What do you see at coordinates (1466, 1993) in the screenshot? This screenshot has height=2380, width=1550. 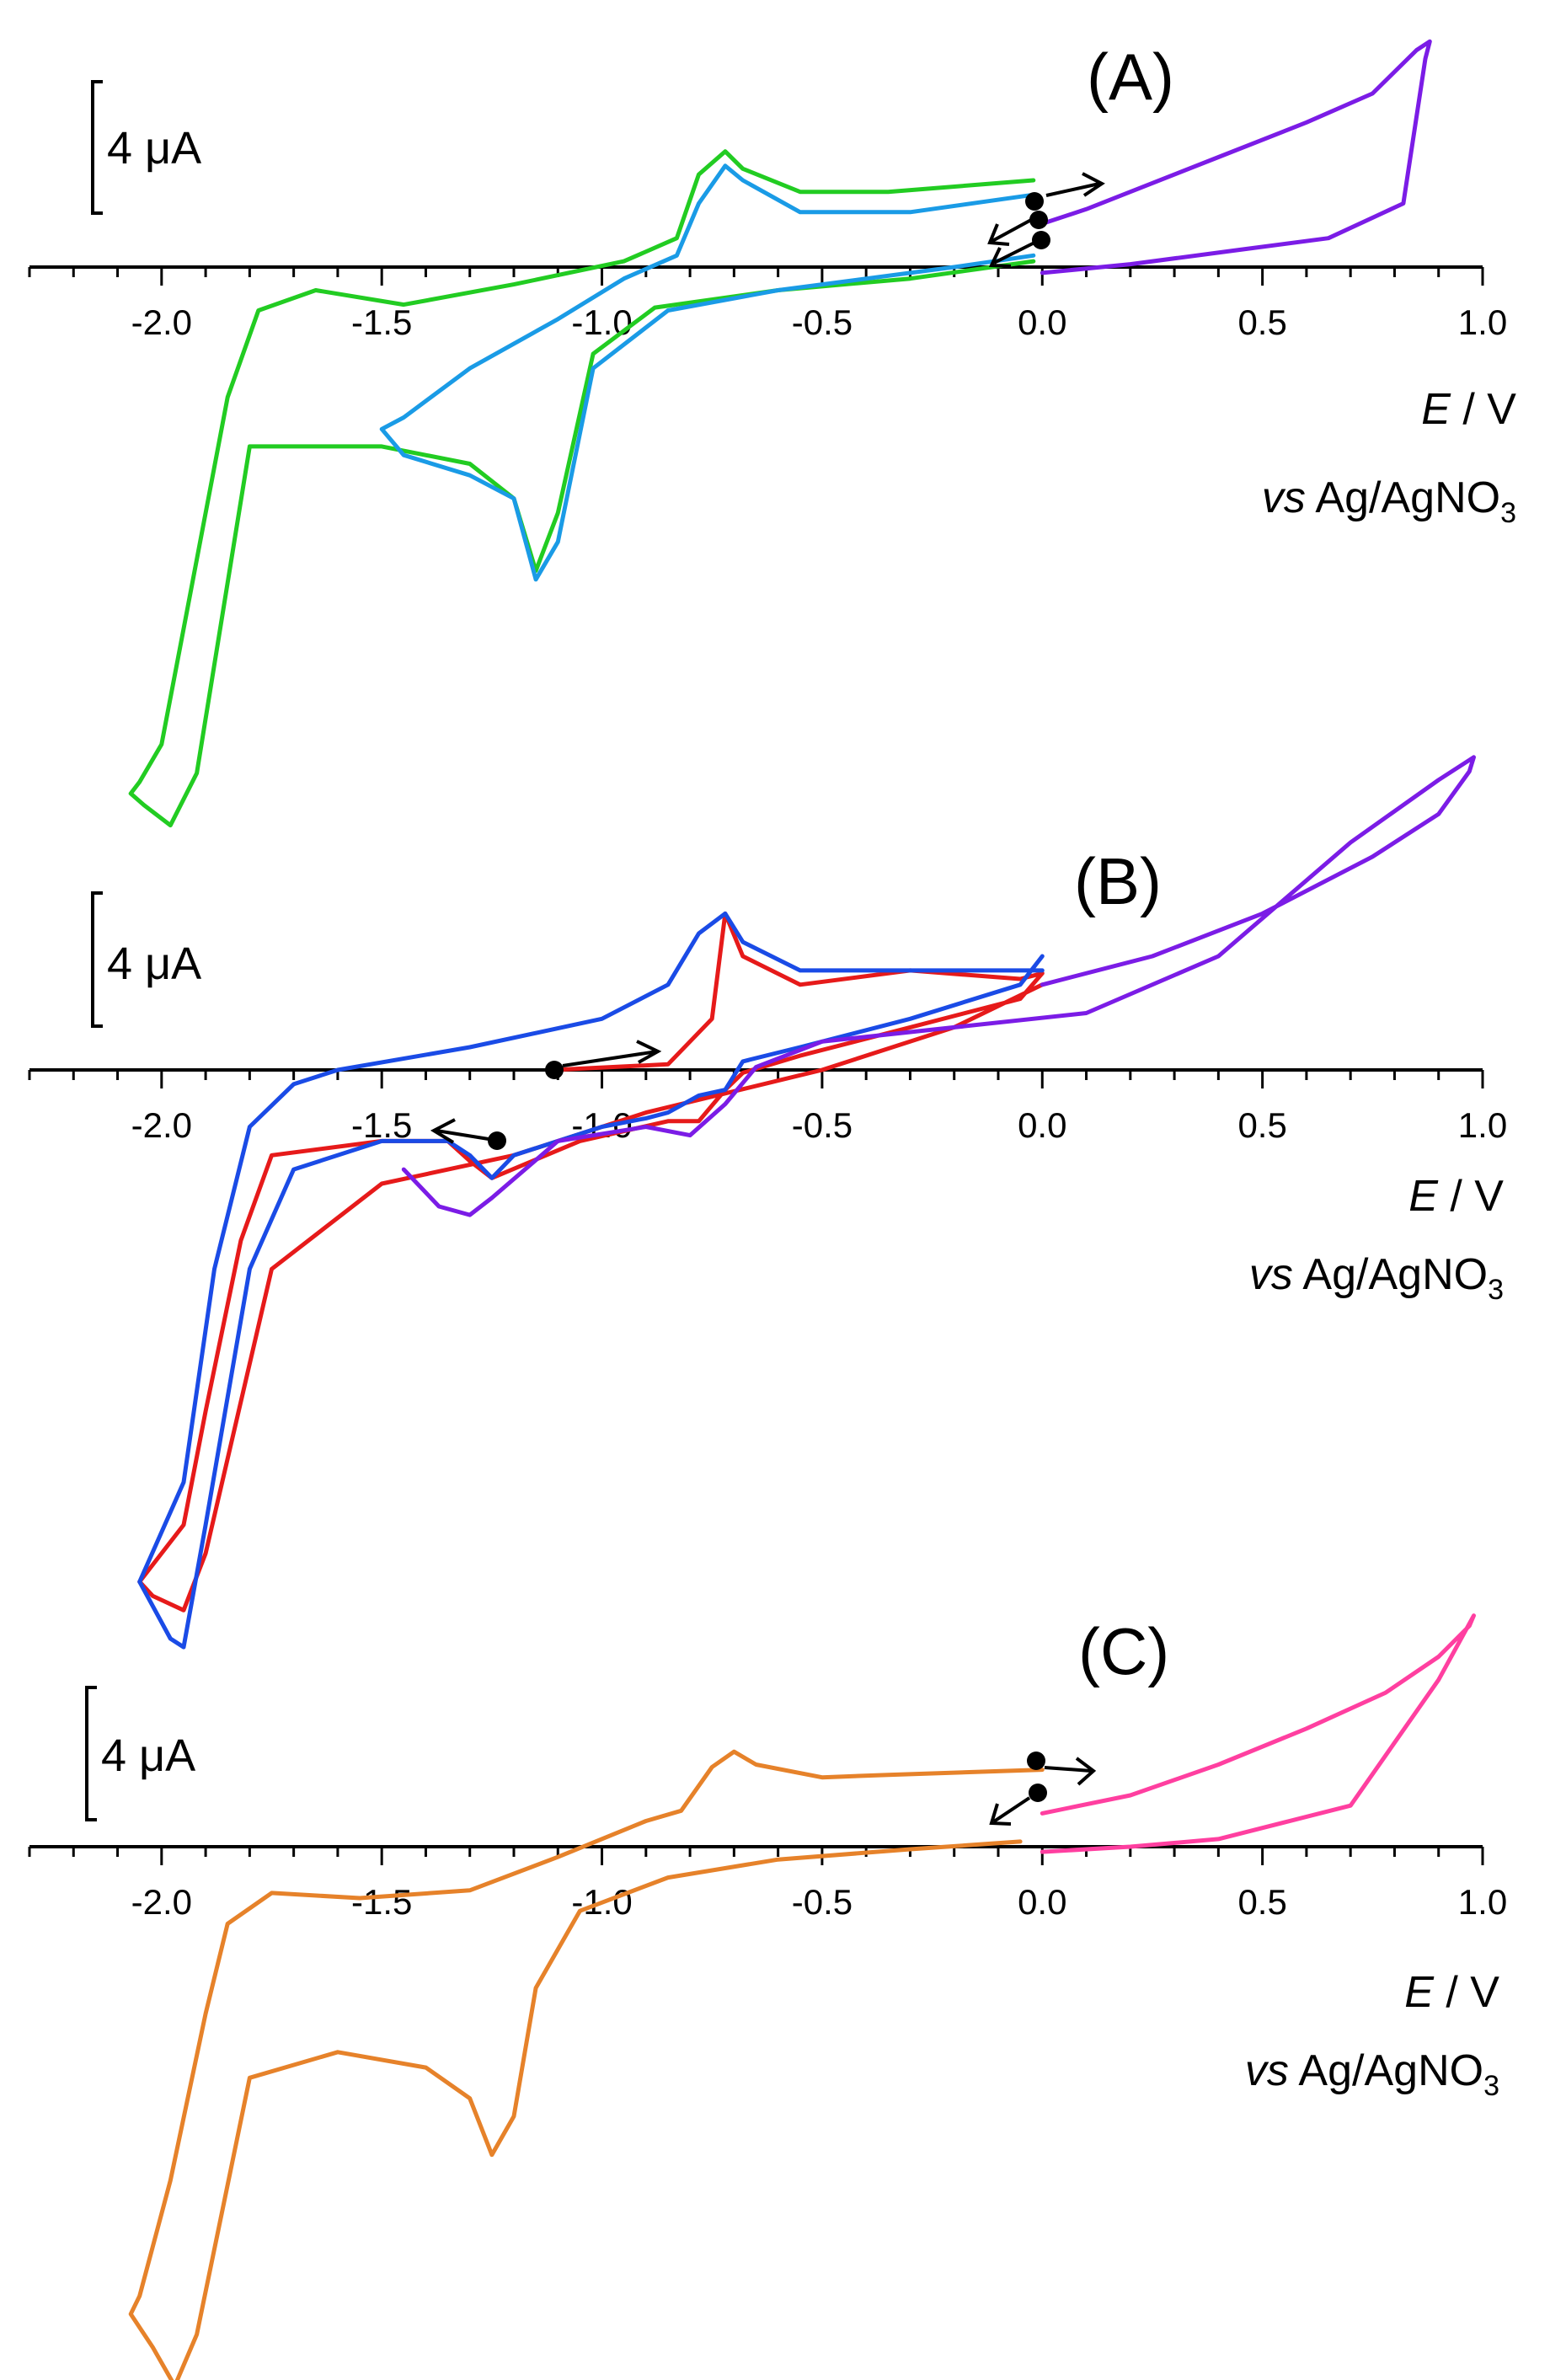 I see `panel-c-xlabel-unit: / V` at bounding box center [1466, 1993].